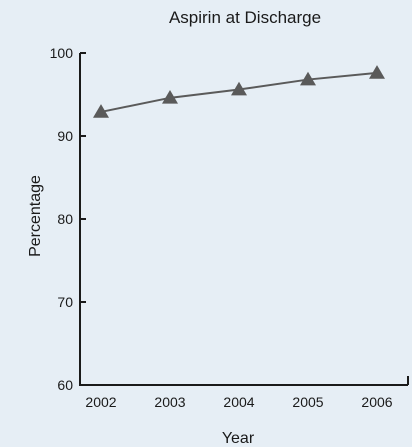 The image size is (412, 447). Describe the element at coordinates (238, 402) in the screenshot. I see `x-tick-label: 2004` at that location.